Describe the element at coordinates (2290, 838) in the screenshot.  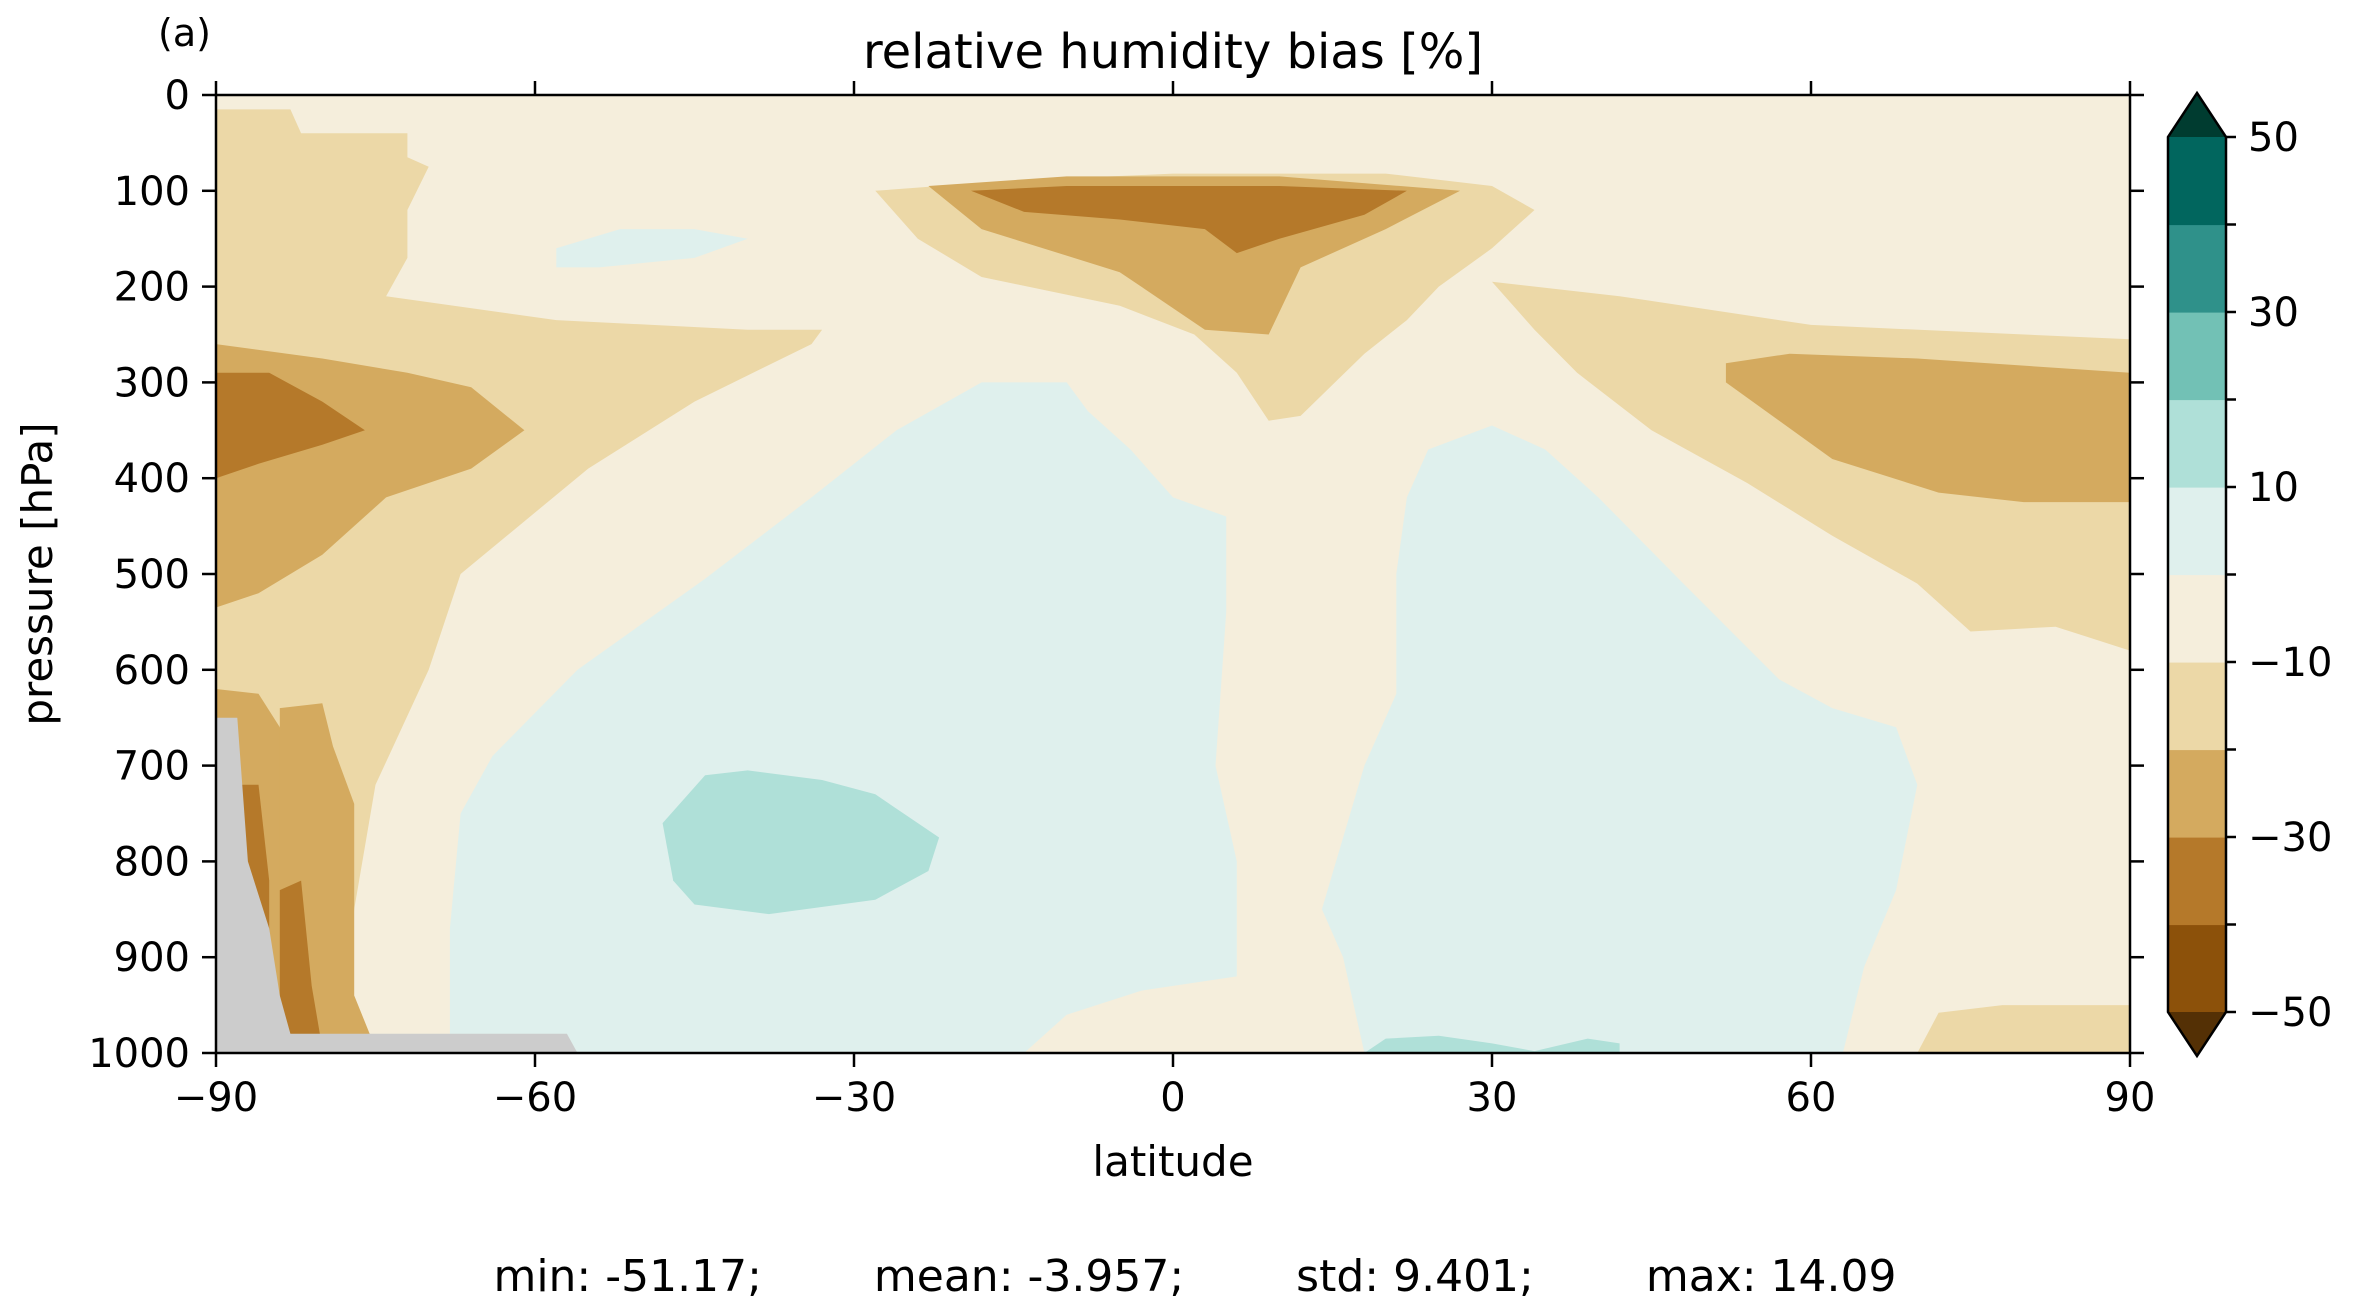
I see `colorbar-tick-label: −30` at that location.